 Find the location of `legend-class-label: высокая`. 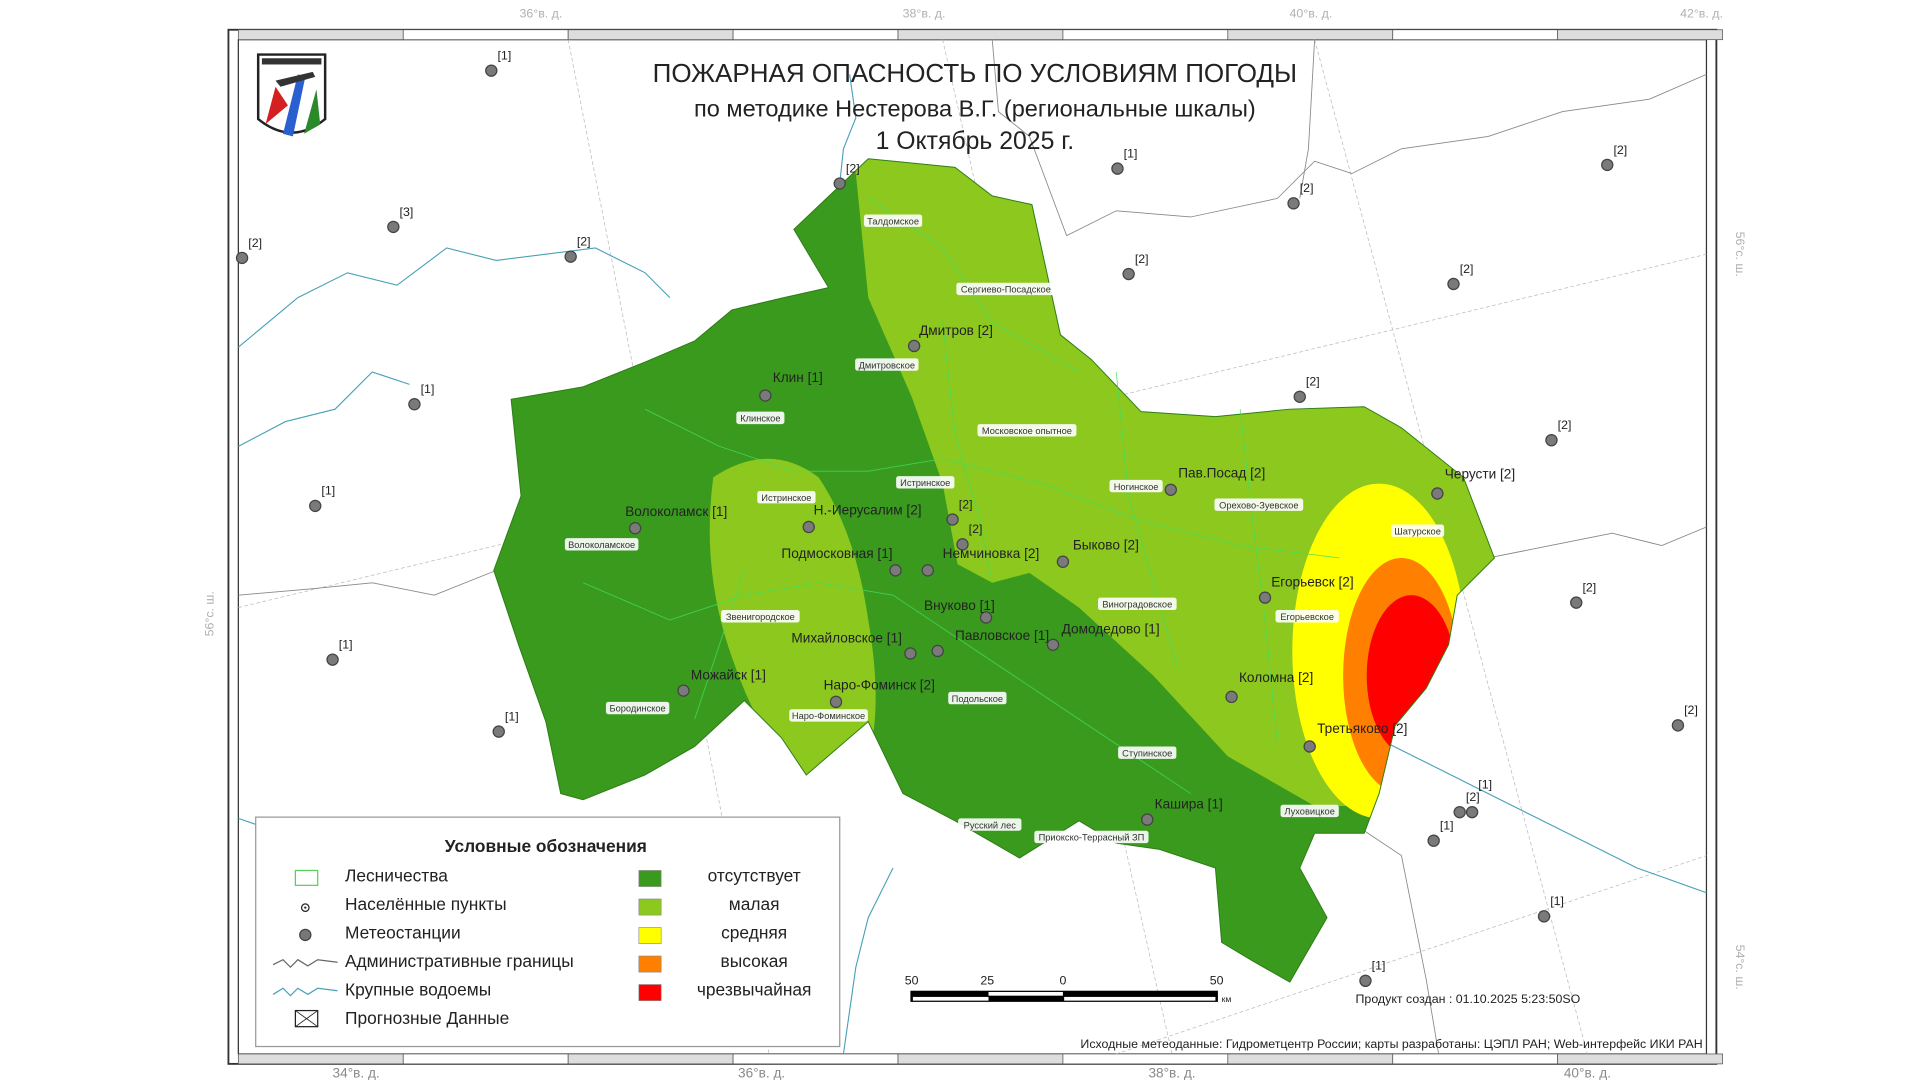

legend-class-label: высокая is located at coordinates (754, 961).